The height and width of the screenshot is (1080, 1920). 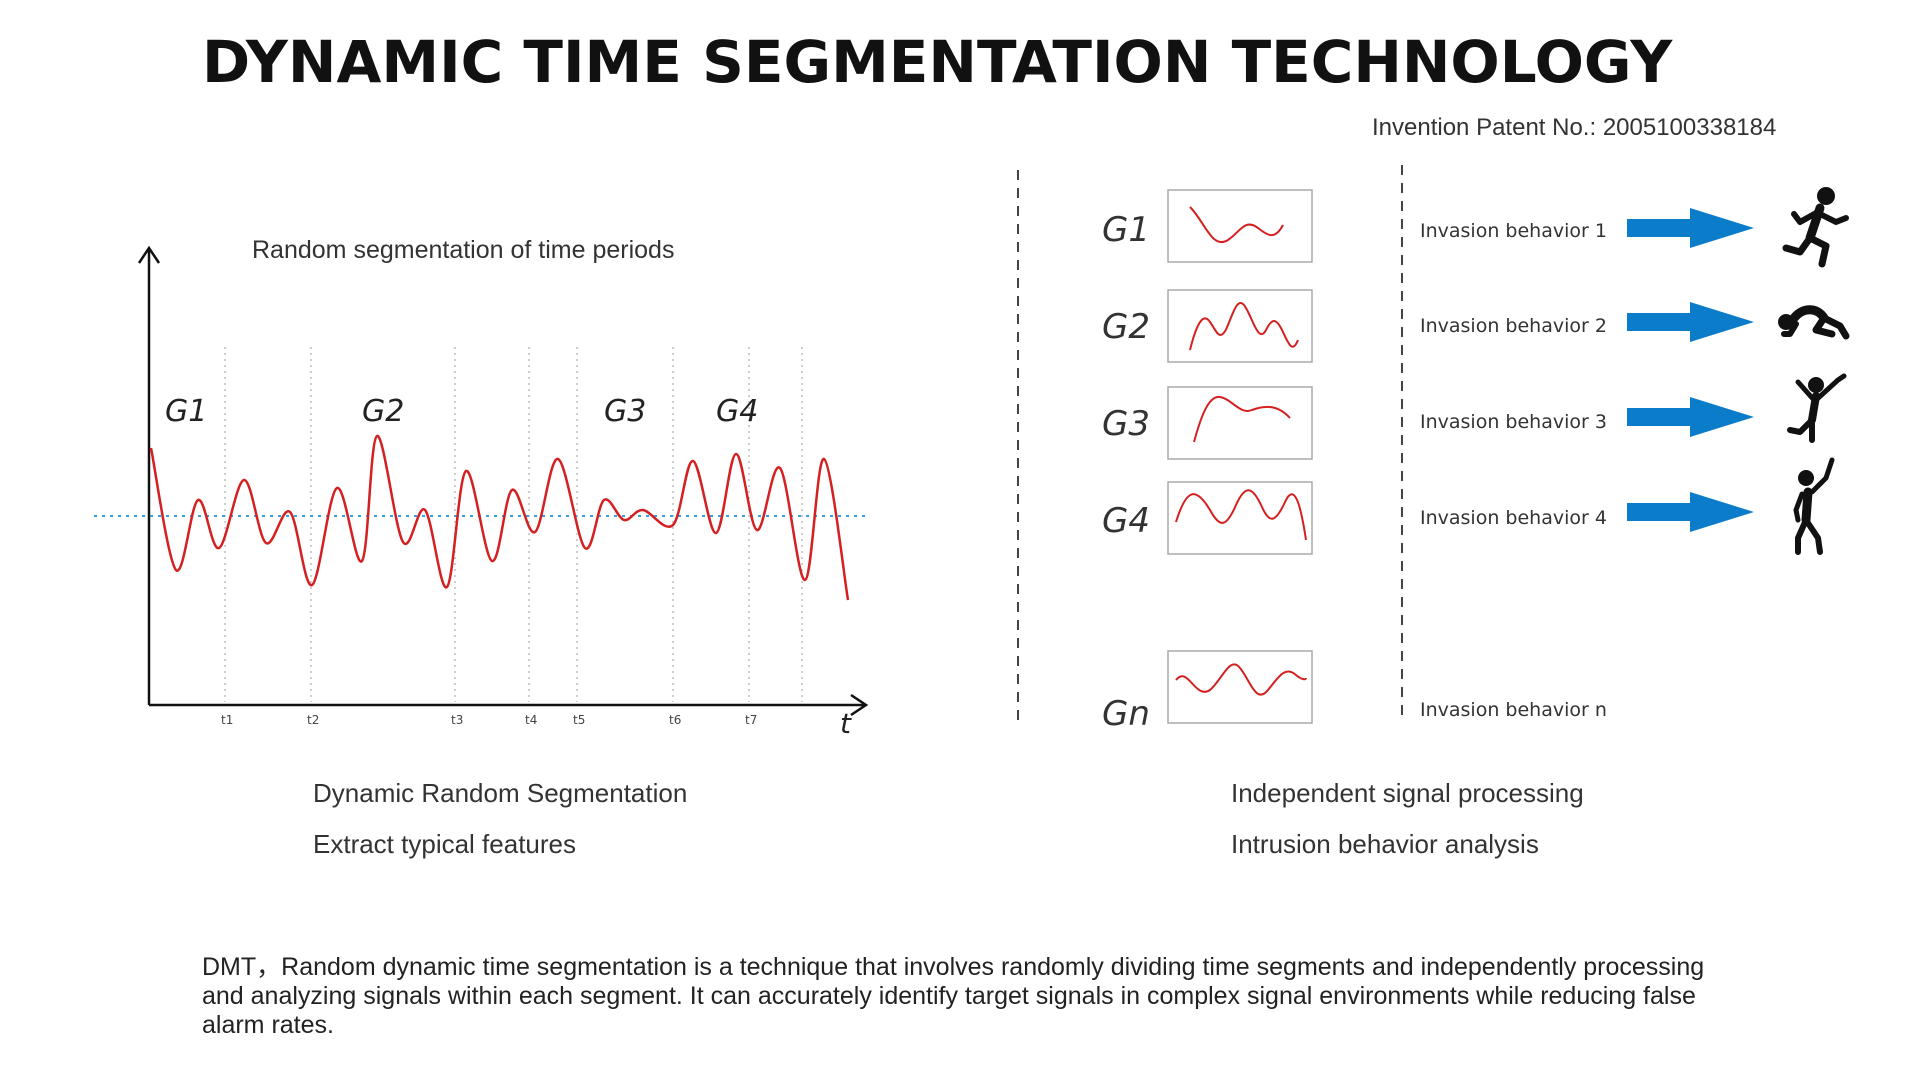 I want to click on waveform-box-gn, so click(x=1240, y=687).